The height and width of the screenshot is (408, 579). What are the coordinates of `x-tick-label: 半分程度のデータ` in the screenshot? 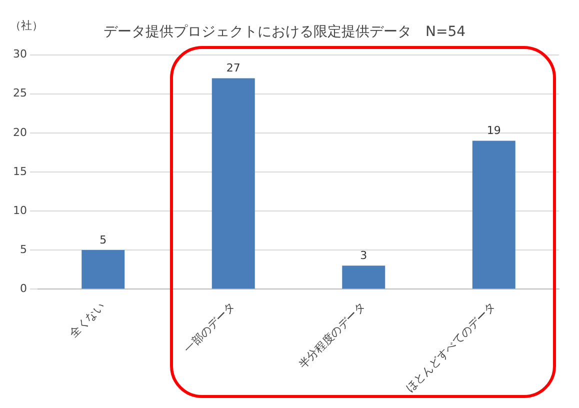 It's located at (332, 336).